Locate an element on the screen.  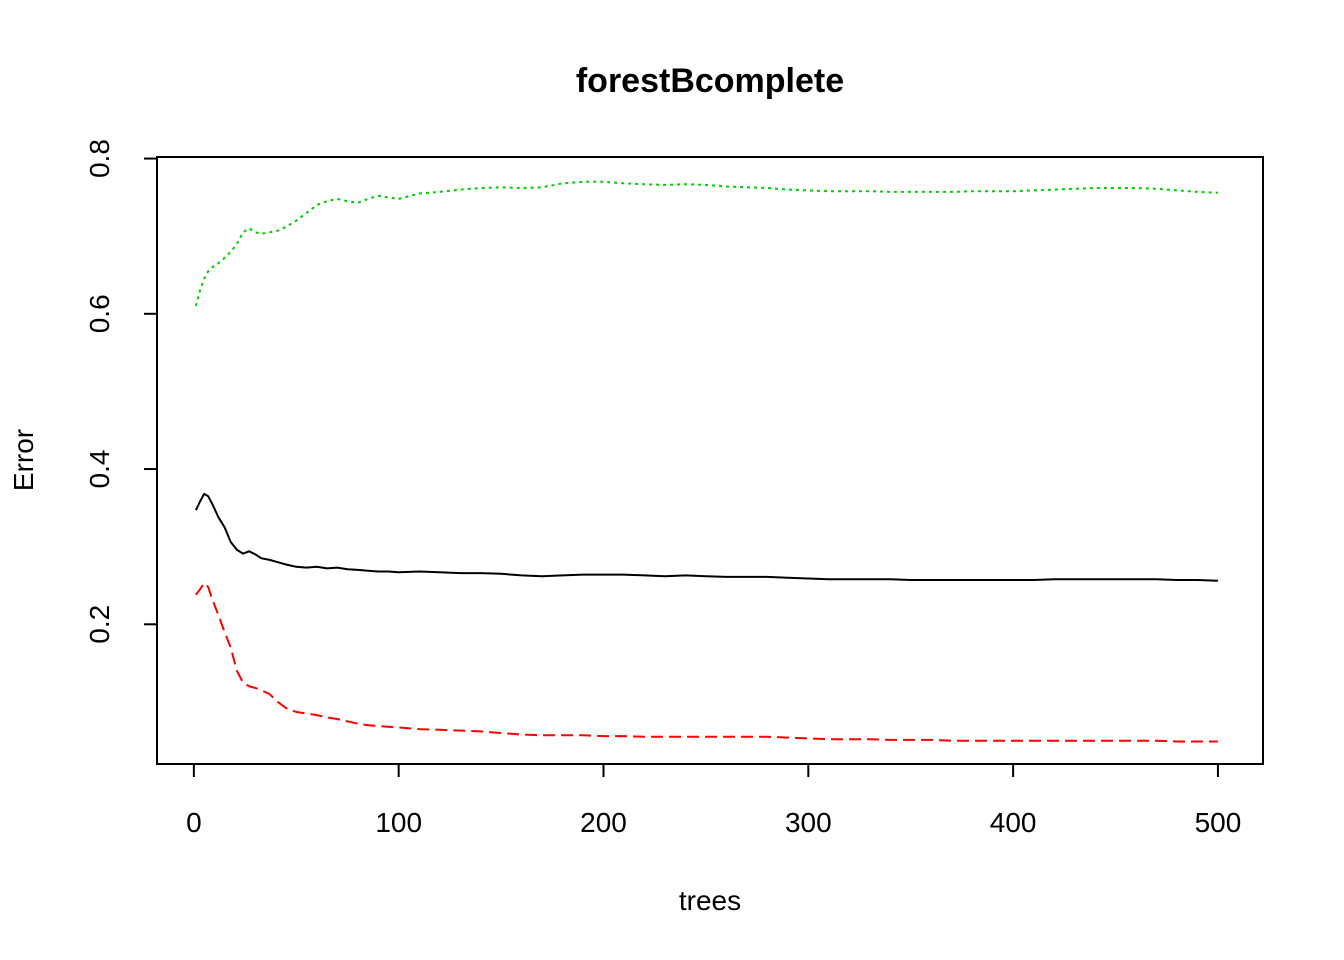
y-tick-label: 0.2 is located at coordinates (99, 624).